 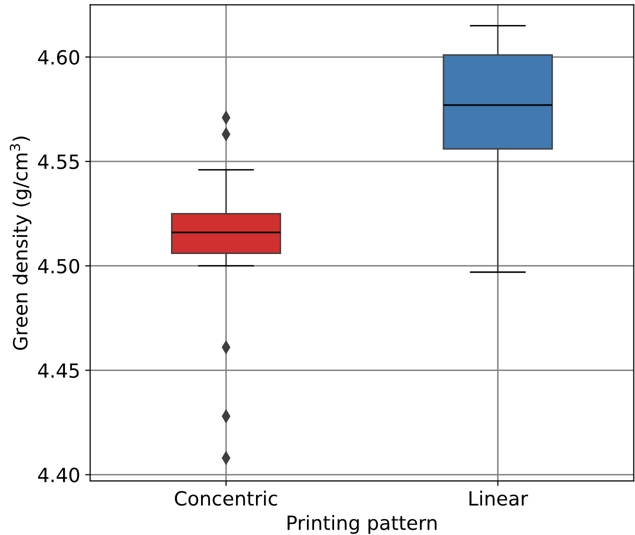 I want to click on x-axis-title: Printing pattern, so click(x=362, y=524).